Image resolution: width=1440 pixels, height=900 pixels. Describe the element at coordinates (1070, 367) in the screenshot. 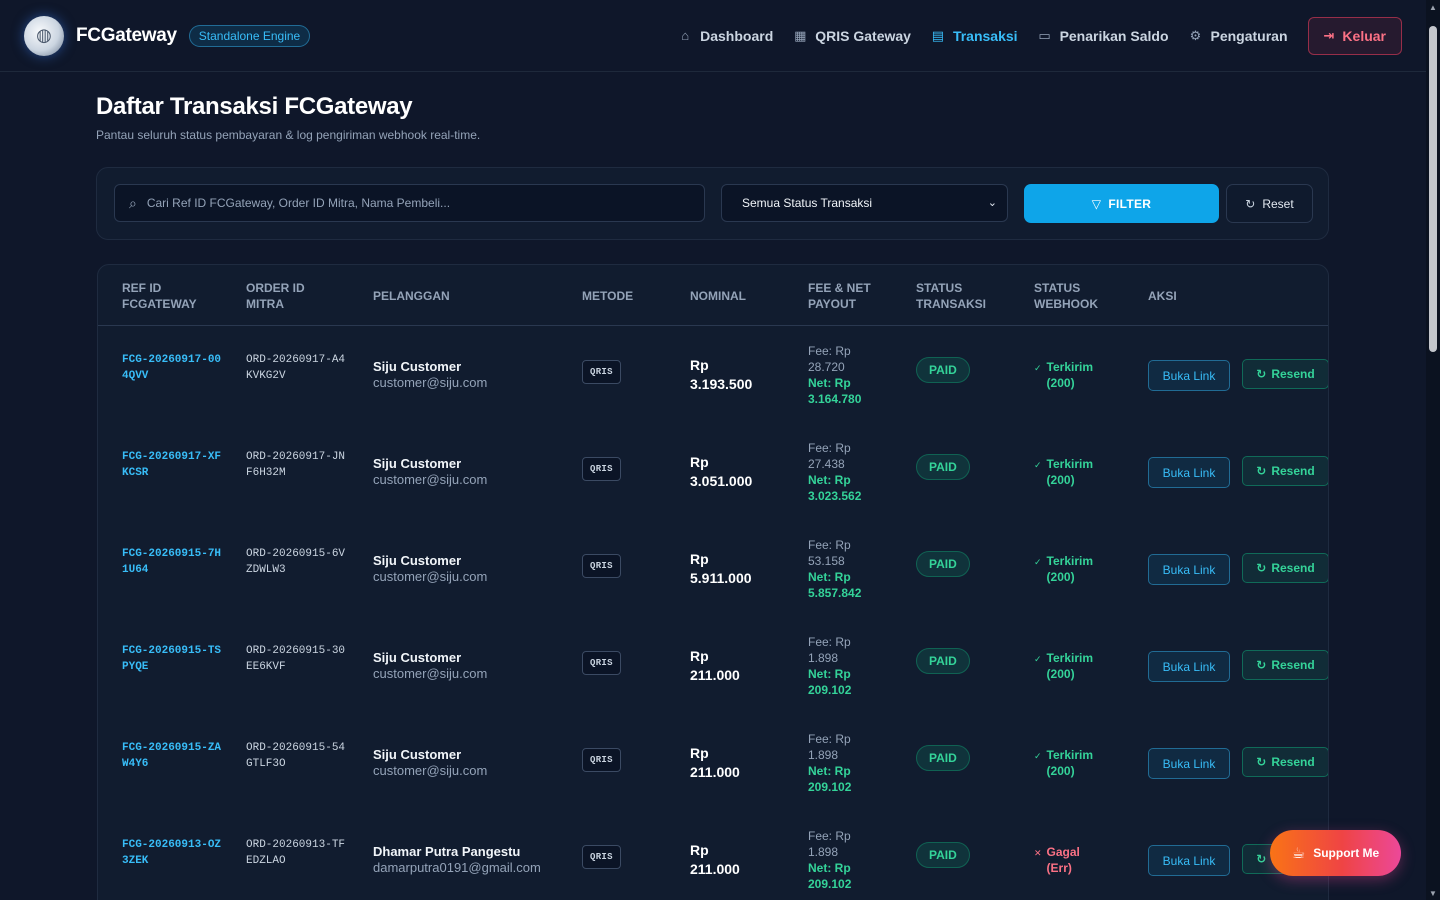

I see `webhook-status-text: Terkirim` at that location.